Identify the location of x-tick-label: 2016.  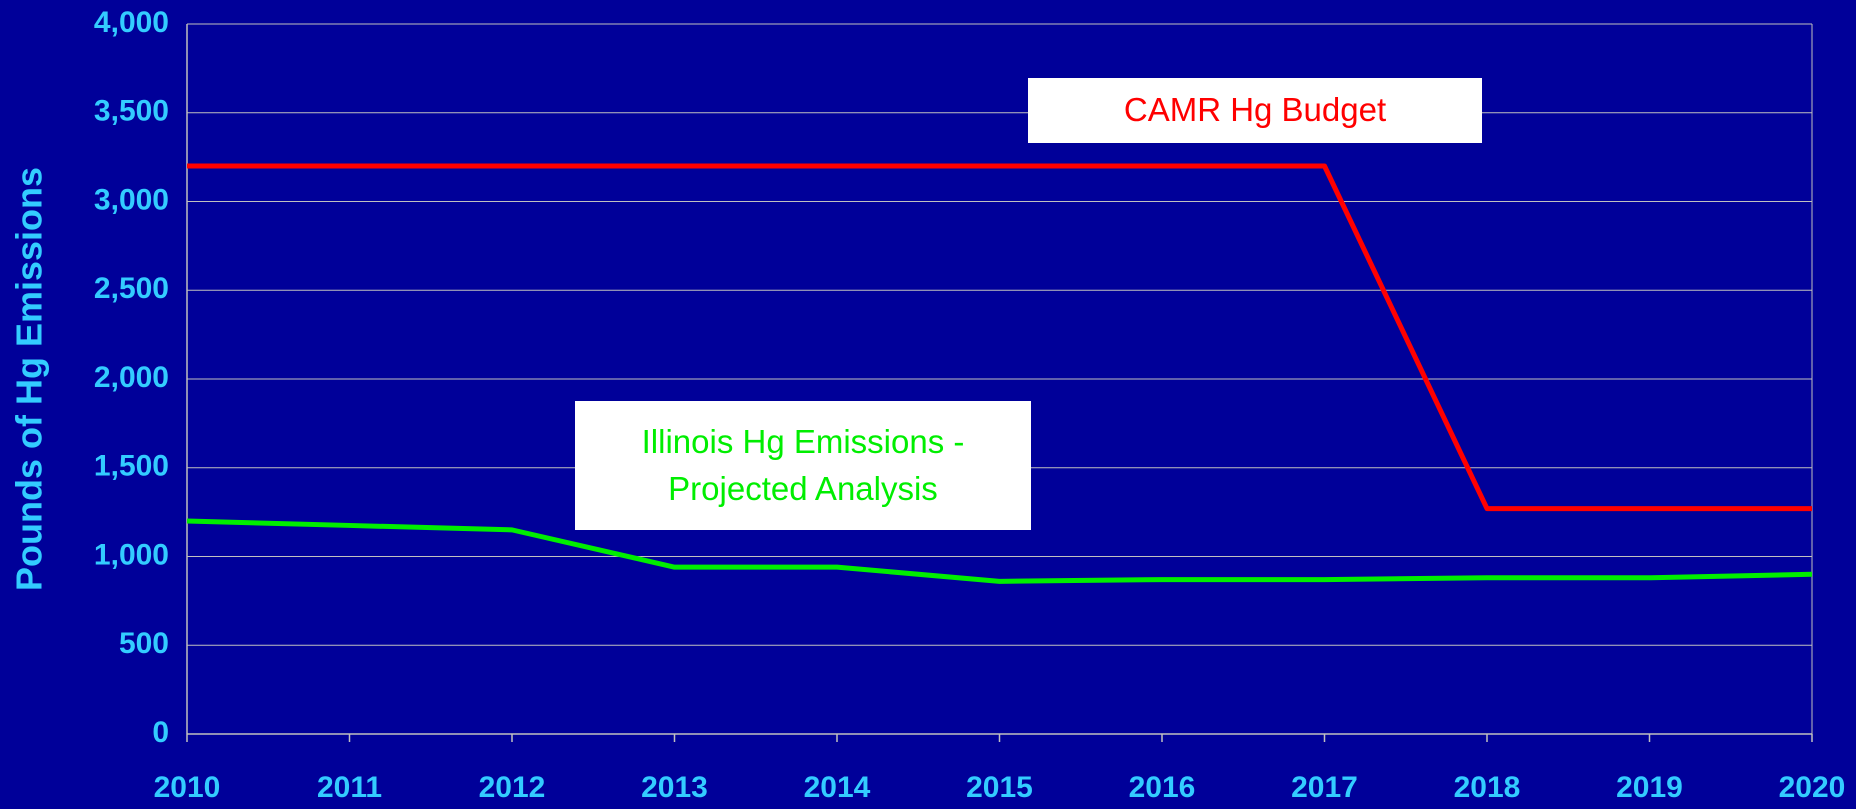
(1162, 787).